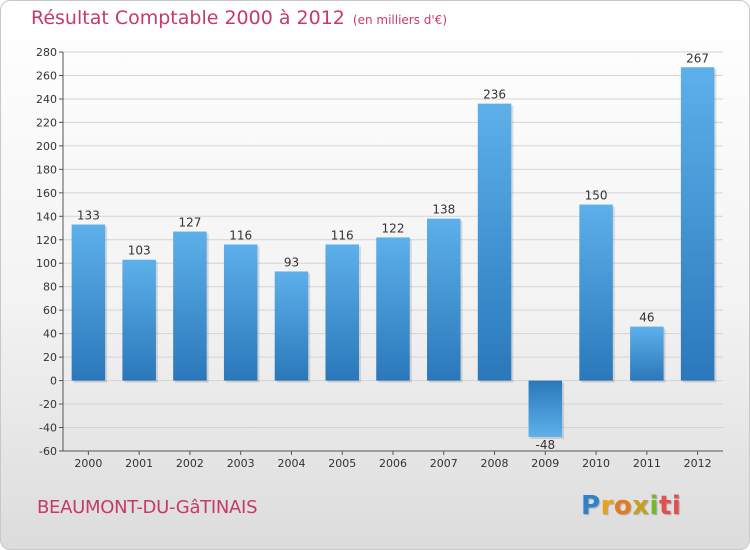 Image resolution: width=750 pixels, height=550 pixels. I want to click on y-tick-label: -60, so click(48, 451).